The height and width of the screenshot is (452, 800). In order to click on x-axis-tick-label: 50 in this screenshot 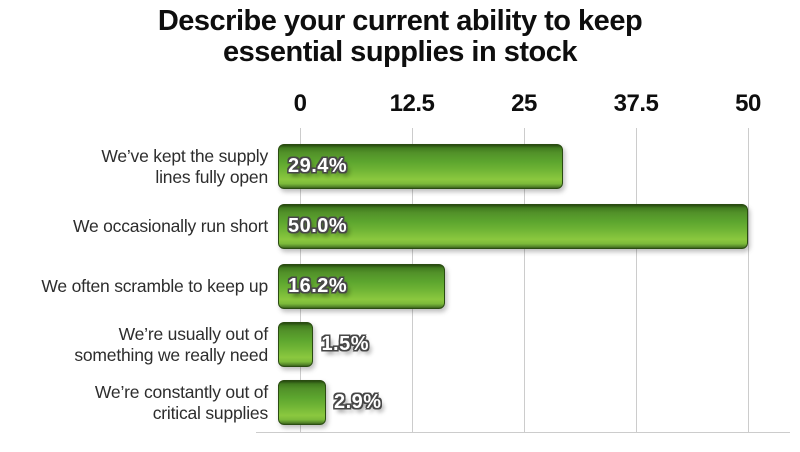, I will do `click(748, 103)`.